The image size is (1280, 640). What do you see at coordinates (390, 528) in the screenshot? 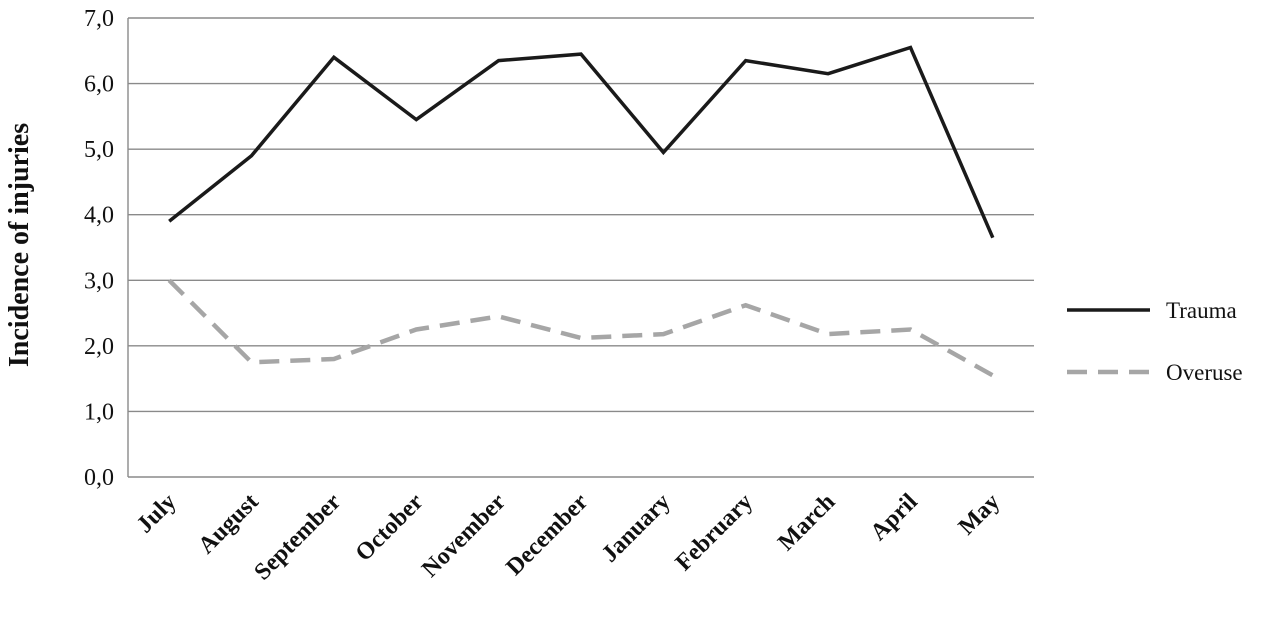
I see `x-tick-label: October` at bounding box center [390, 528].